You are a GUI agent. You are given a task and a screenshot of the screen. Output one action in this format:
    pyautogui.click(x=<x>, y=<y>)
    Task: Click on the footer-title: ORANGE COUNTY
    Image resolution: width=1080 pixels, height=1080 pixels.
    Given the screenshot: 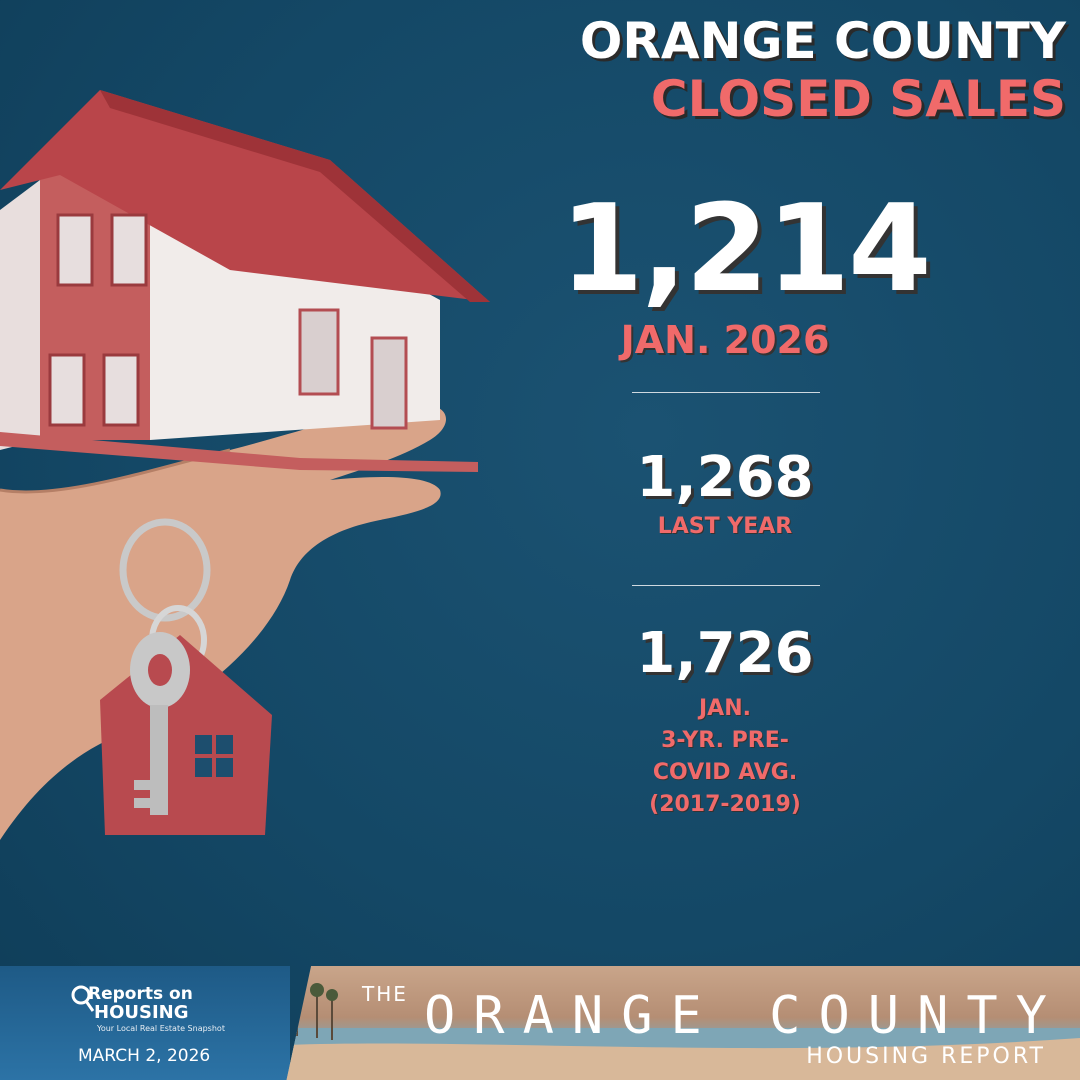 What is the action you would take?
    pyautogui.click(x=744, y=1016)
    